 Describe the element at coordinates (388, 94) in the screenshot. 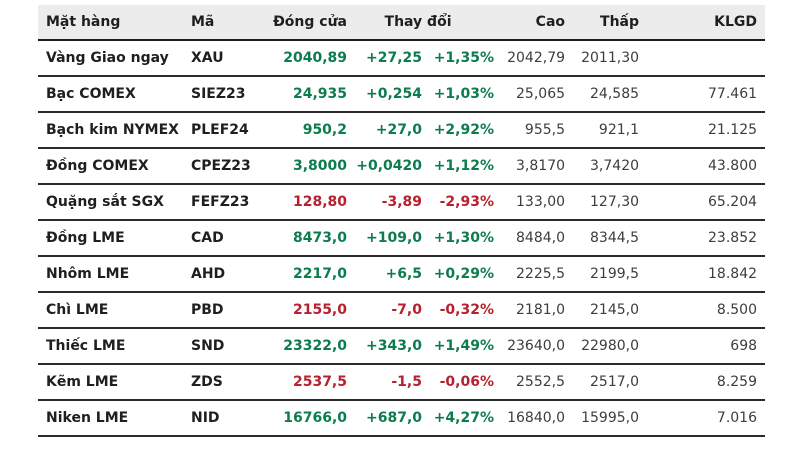

I see `change-value: +0,254` at that location.